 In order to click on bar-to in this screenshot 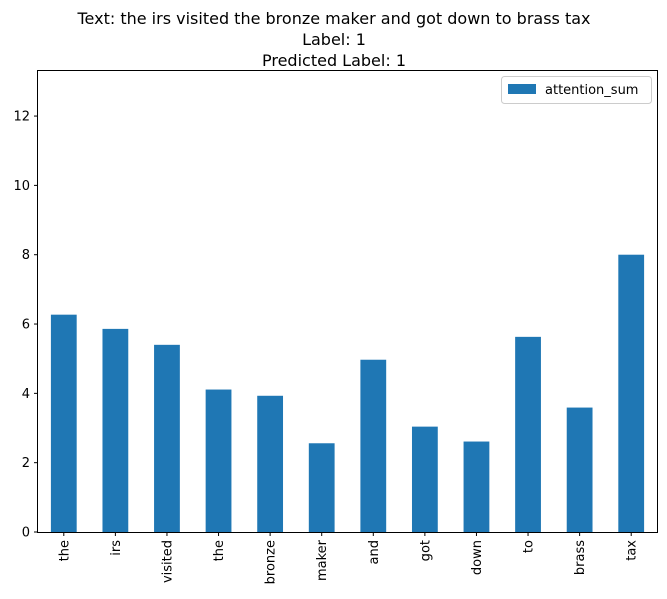, I will do `click(528, 434)`.